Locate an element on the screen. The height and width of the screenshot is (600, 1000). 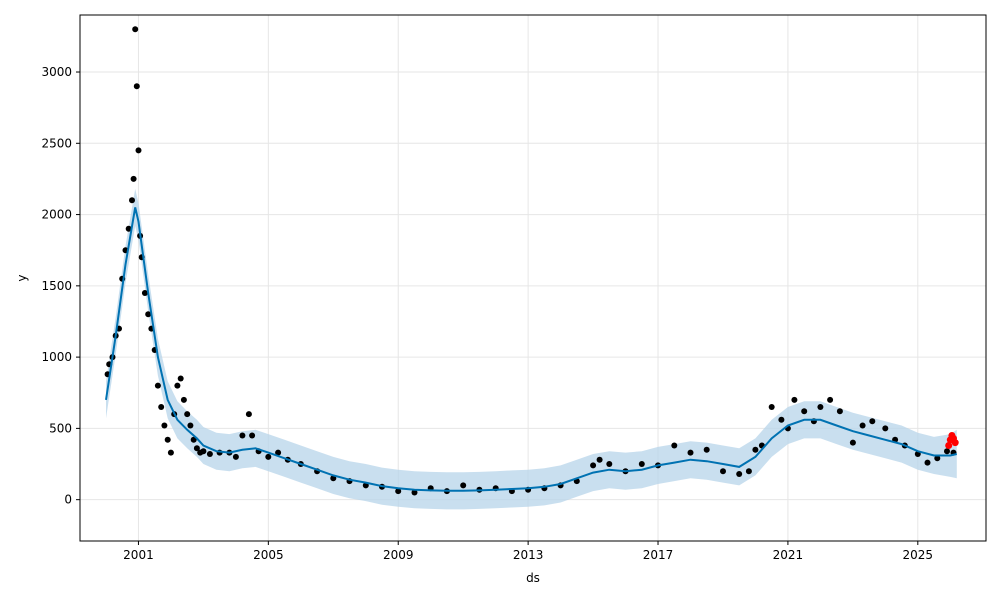
x-tick-layer: 2001 2005 2009 2013 2017 2021 2025 is located at coordinates (528, 551).